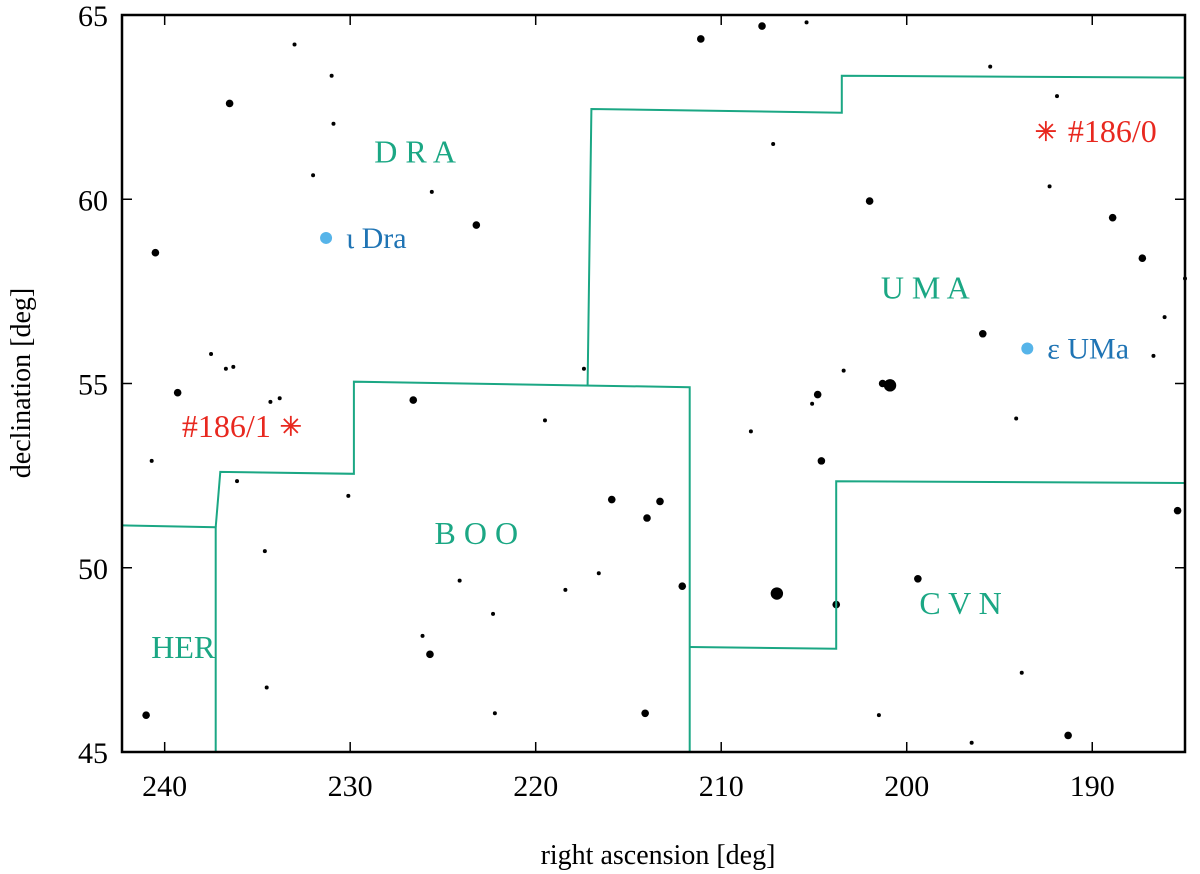 The height and width of the screenshot is (874, 1200). What do you see at coordinates (906, 786) in the screenshot?
I see `x-tick-label: 200` at bounding box center [906, 786].